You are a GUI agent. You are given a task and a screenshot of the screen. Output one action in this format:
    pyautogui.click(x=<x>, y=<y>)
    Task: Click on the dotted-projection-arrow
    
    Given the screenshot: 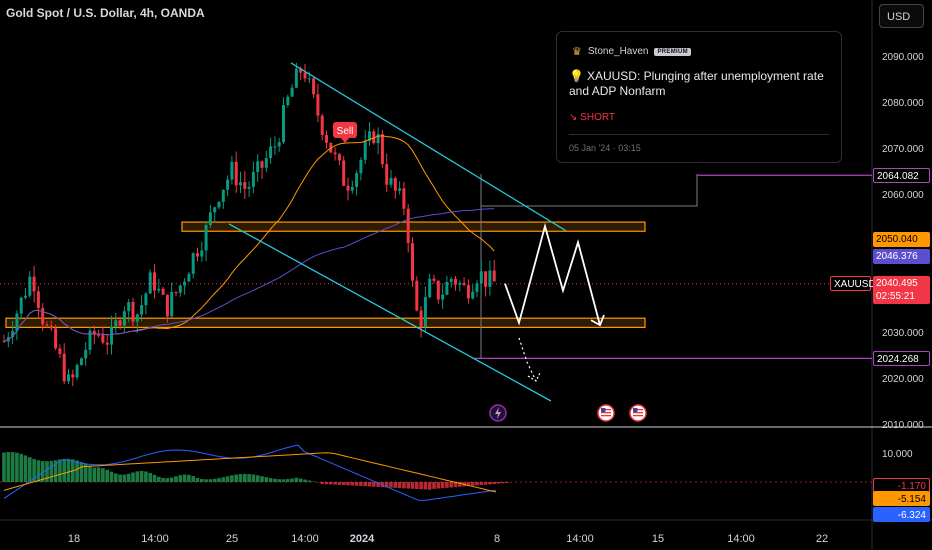 What is the action you would take?
    pyautogui.click(x=534, y=377)
    